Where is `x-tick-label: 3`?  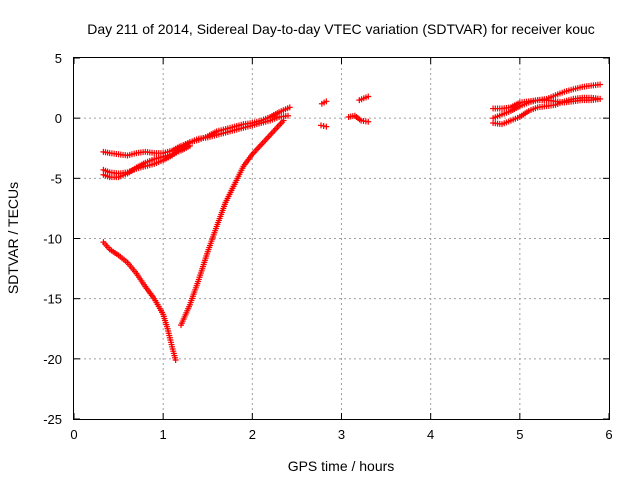
x-tick-label: 3 is located at coordinates (341, 434).